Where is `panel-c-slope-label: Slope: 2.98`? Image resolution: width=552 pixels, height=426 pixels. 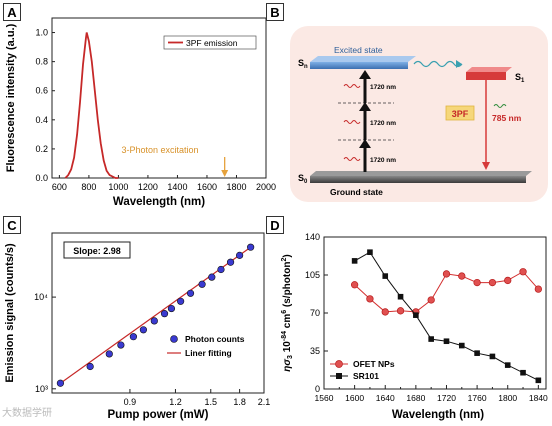 panel-c-slope-label: Slope: 2.98 is located at coordinates (97, 251).